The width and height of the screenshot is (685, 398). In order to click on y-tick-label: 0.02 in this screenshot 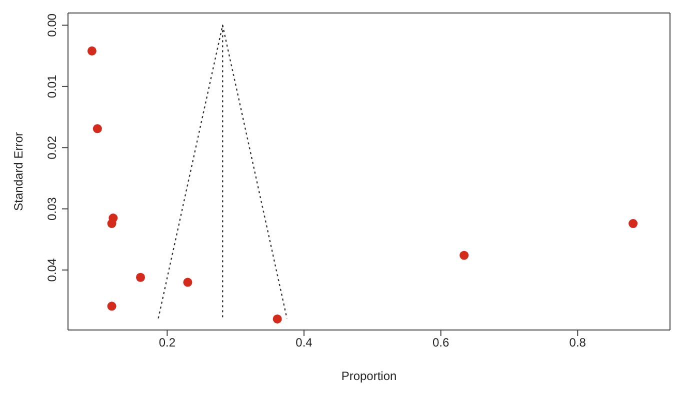, I will do `click(52, 148)`.